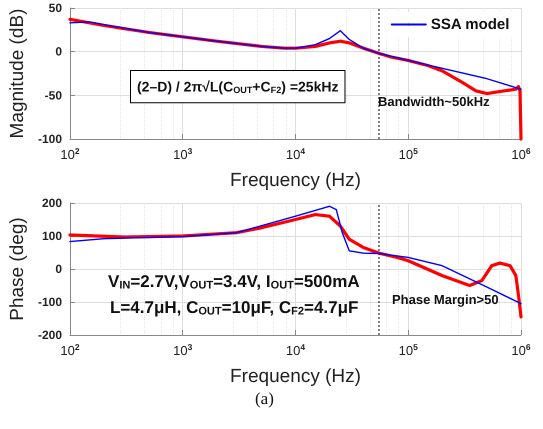  Describe the element at coordinates (234, 282) in the screenshot. I see `annotation: VIN=2.7V,VOUT=3.4V, IOUT=500mA` at that location.